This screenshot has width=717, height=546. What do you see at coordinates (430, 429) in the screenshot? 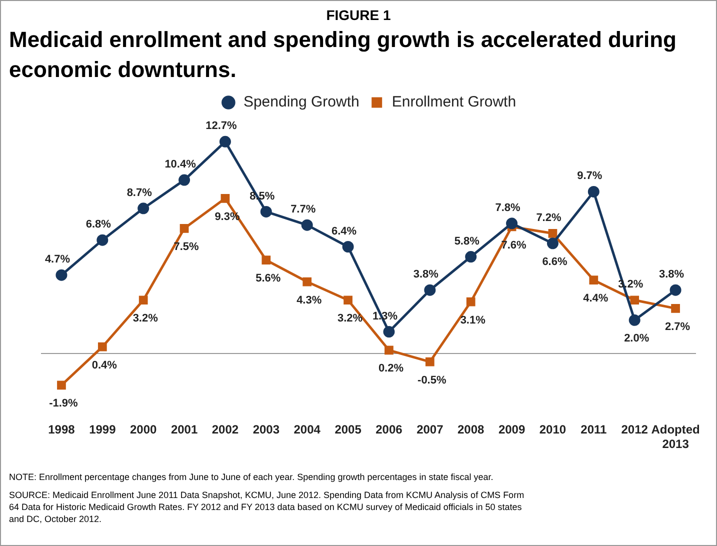
I see `x-tick-label: 2007` at bounding box center [430, 429].